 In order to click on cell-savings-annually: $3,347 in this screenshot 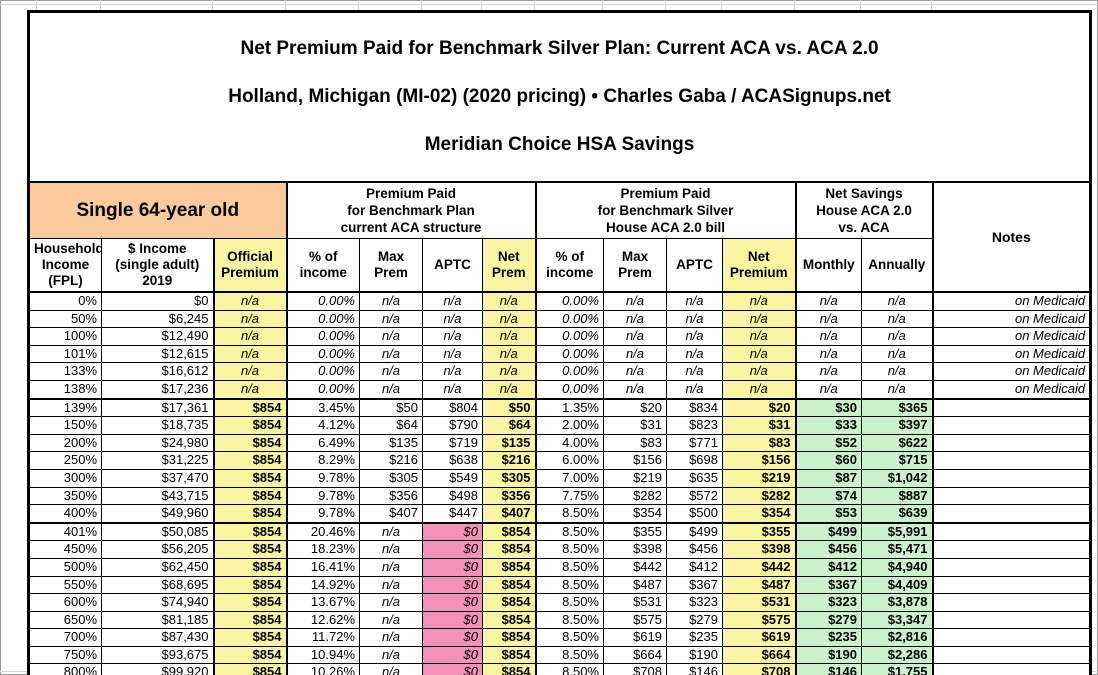, I will do `click(897, 620)`.